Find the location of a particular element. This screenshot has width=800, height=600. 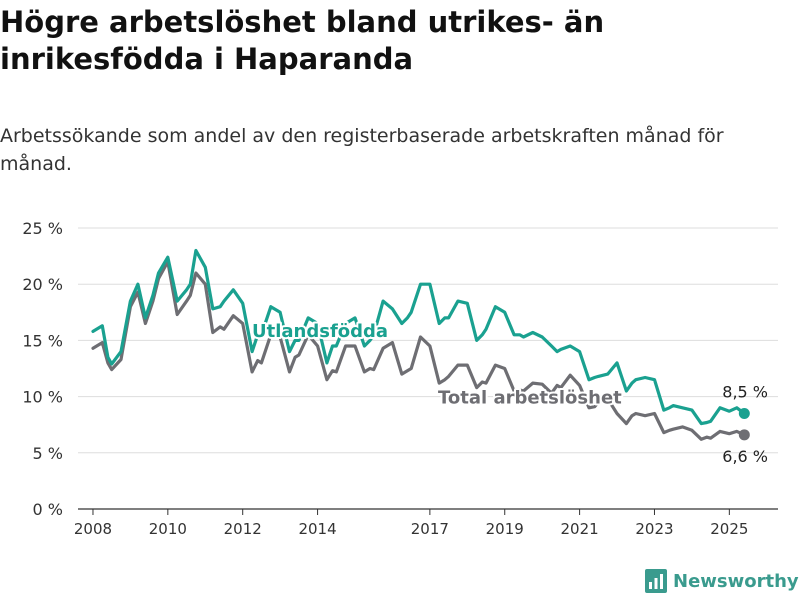

brand-logo: Newsworthy is located at coordinates (722, 581).